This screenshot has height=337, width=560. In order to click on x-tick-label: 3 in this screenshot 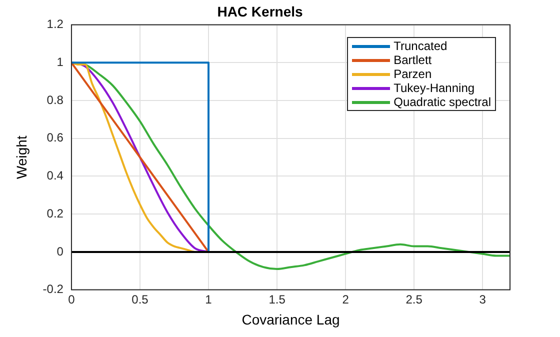, I will do `click(482, 299)`.